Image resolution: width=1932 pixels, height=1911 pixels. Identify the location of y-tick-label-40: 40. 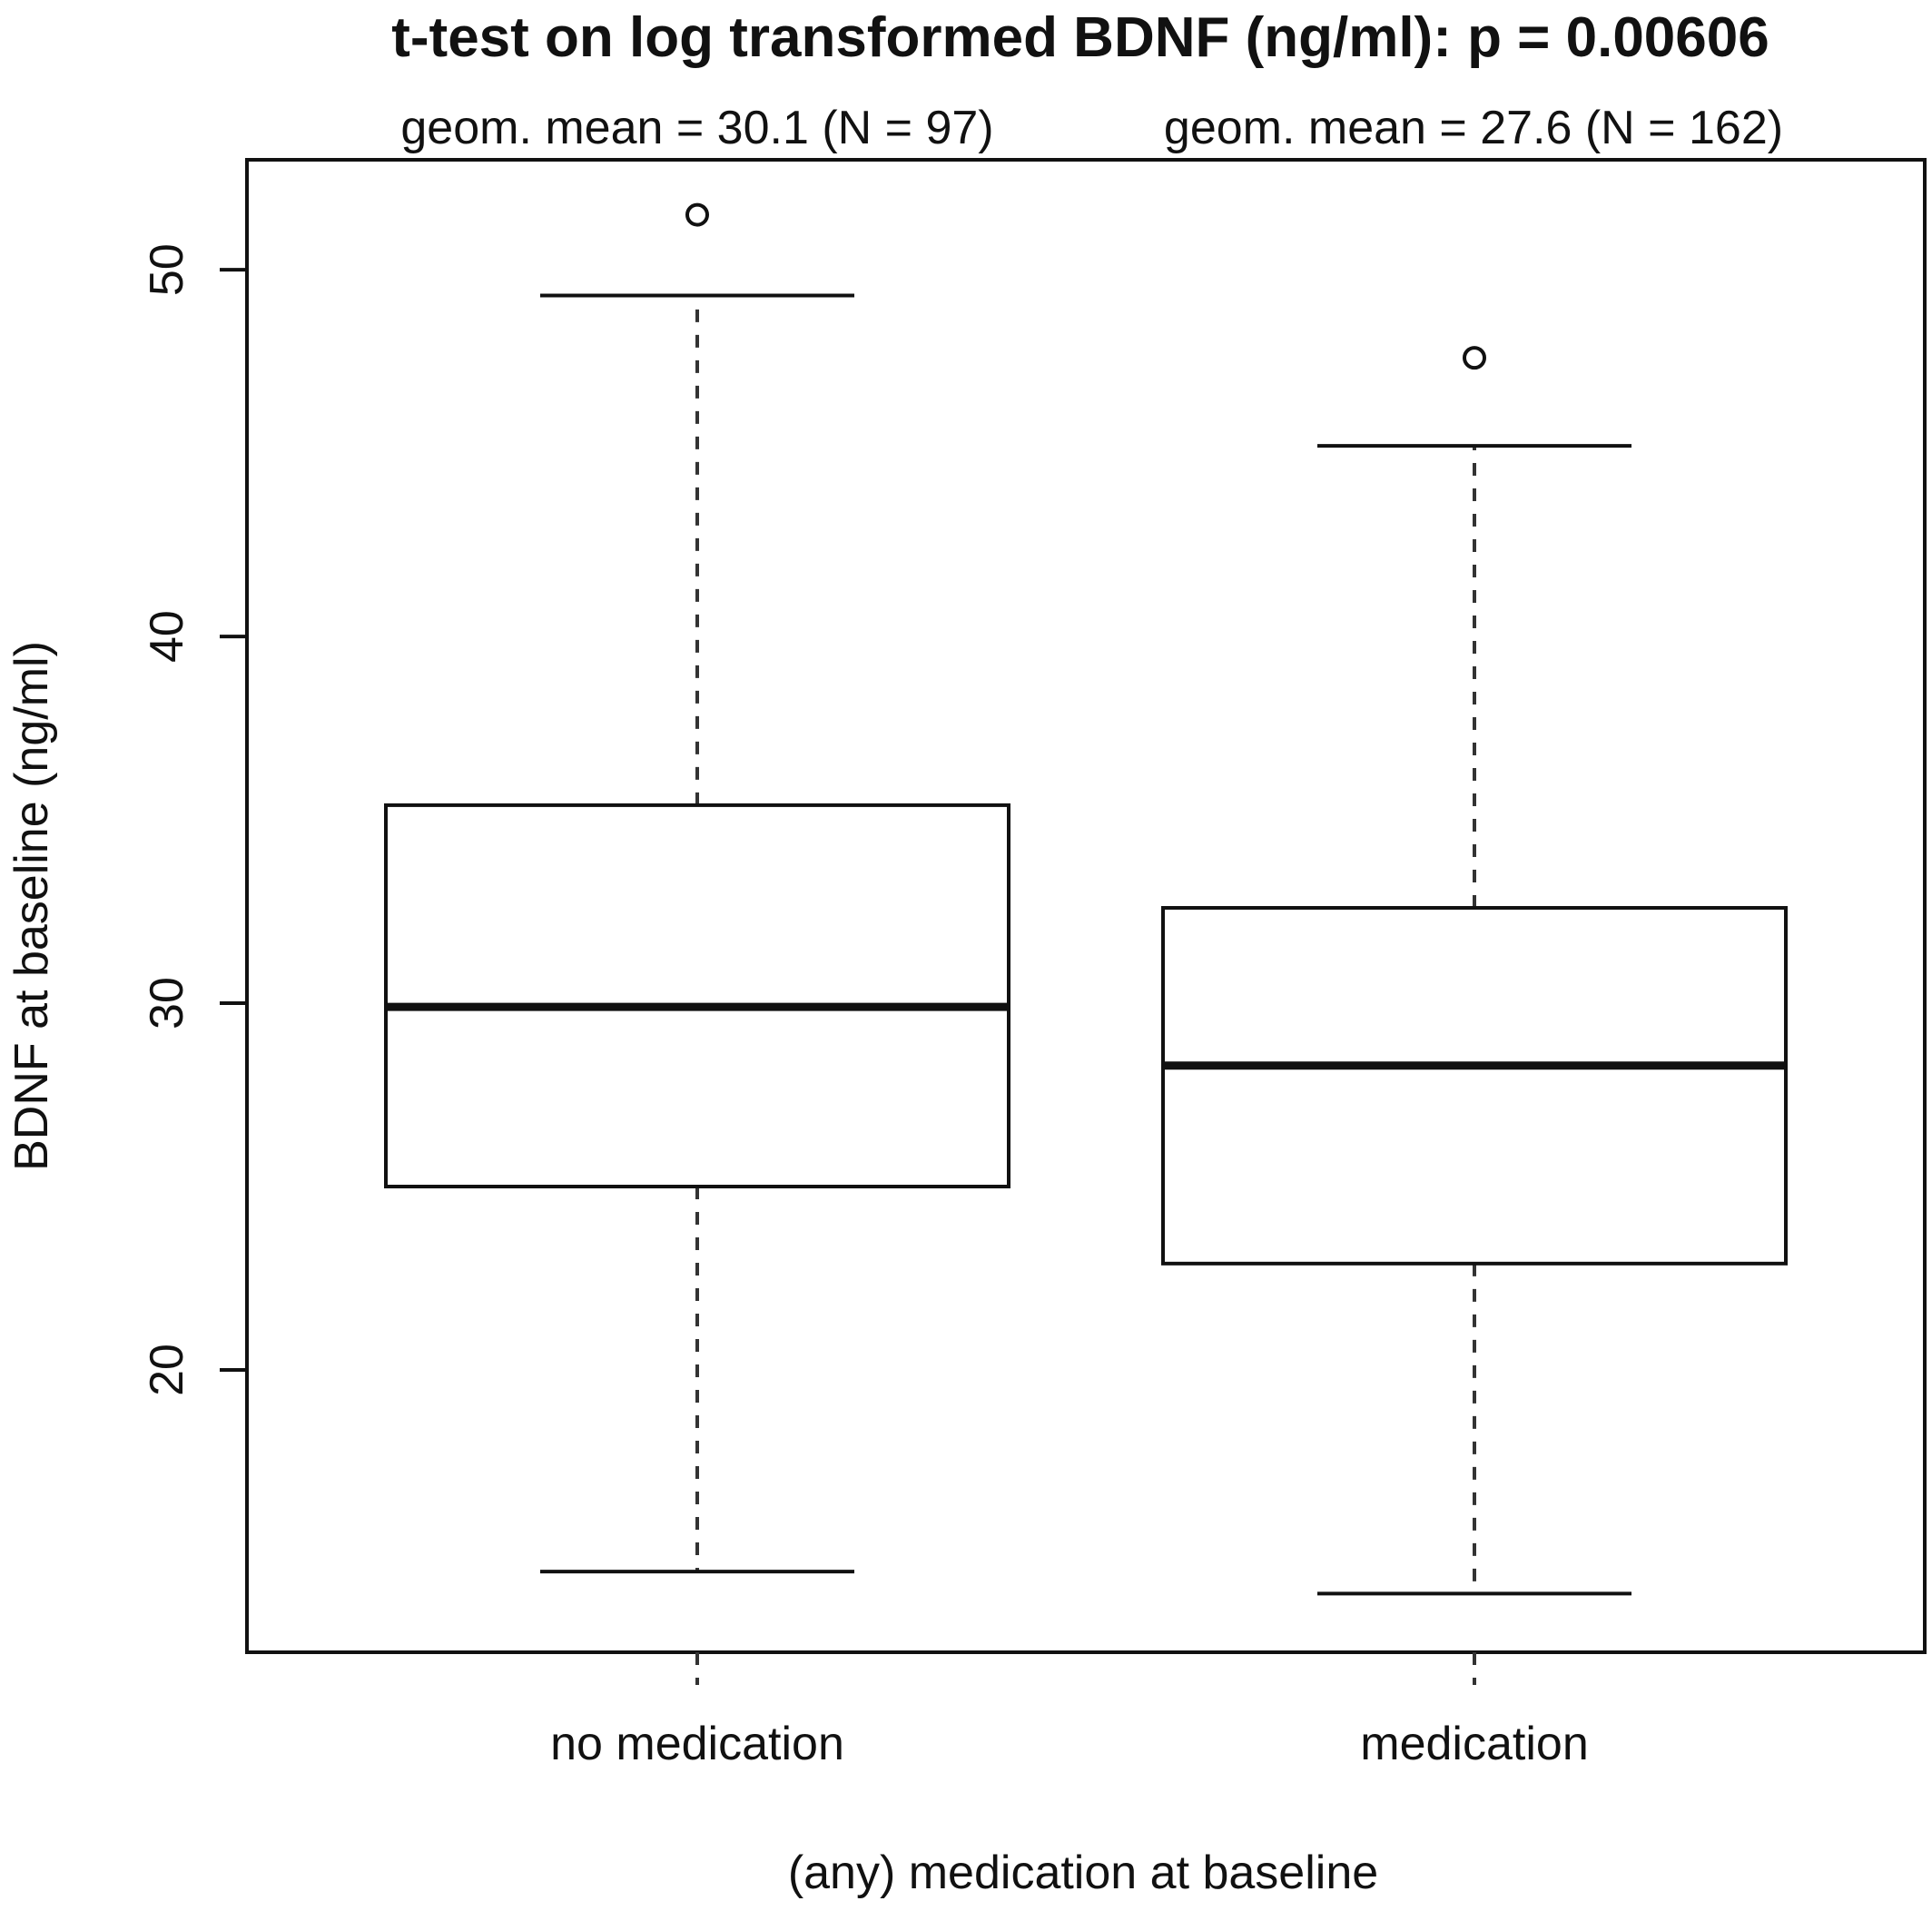
(167, 636).